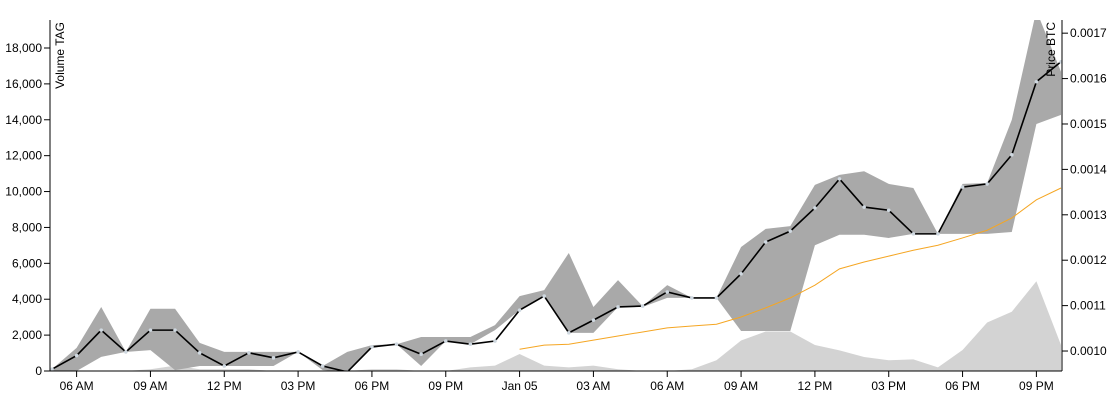 The image size is (1118, 408). I want to click on y-tick-label: 4,000, so click(27, 299).